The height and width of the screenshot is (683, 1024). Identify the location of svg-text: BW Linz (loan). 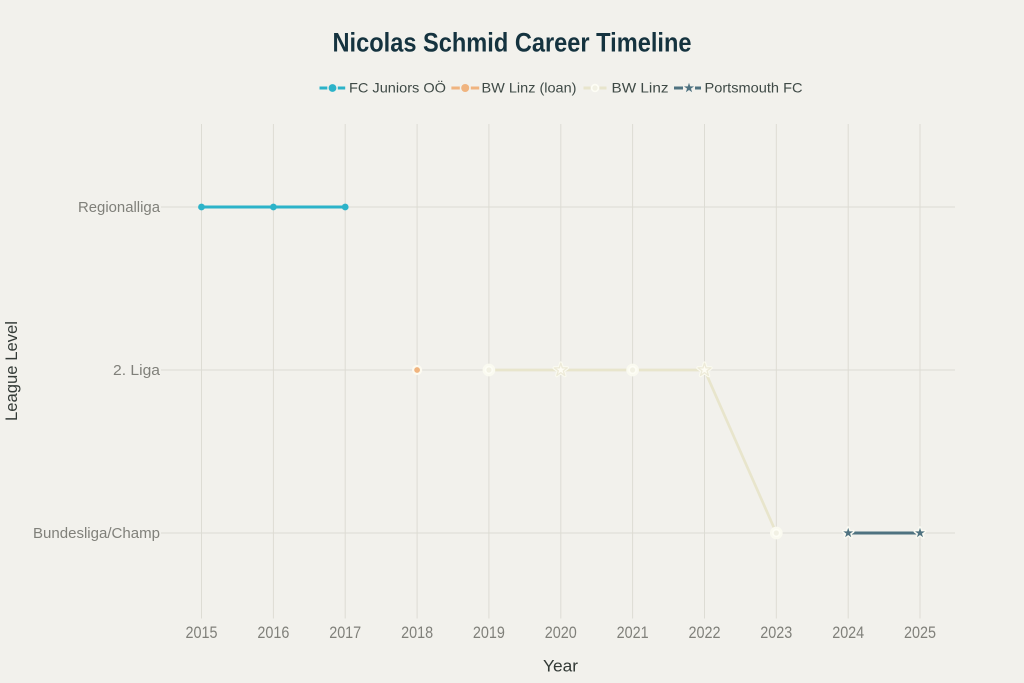
(529, 88).